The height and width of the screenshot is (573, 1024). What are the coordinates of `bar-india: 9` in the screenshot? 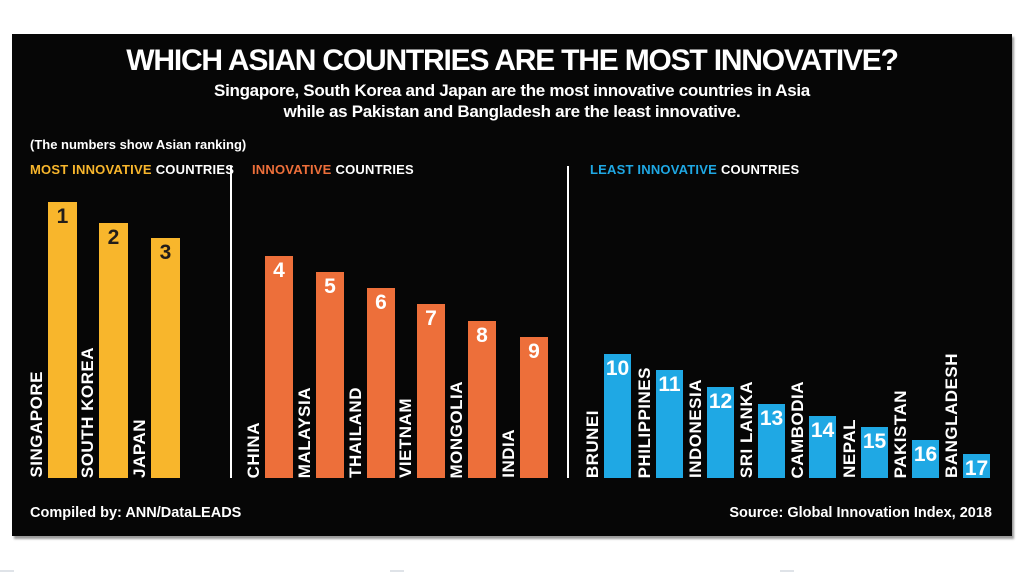 It's located at (534, 407).